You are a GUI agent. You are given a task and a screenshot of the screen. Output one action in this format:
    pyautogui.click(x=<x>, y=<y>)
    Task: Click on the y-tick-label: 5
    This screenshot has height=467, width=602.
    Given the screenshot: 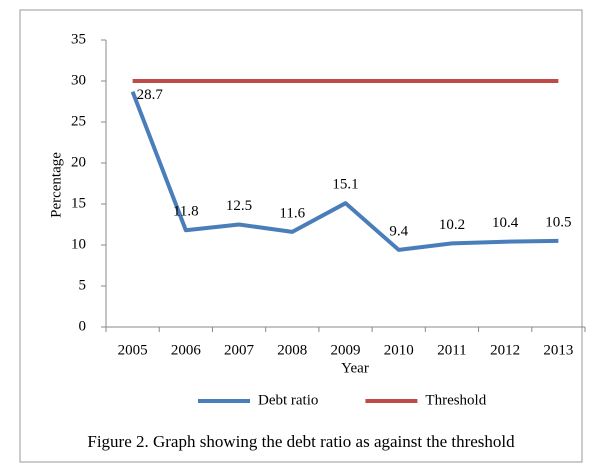 What is the action you would take?
    pyautogui.click(x=83, y=285)
    